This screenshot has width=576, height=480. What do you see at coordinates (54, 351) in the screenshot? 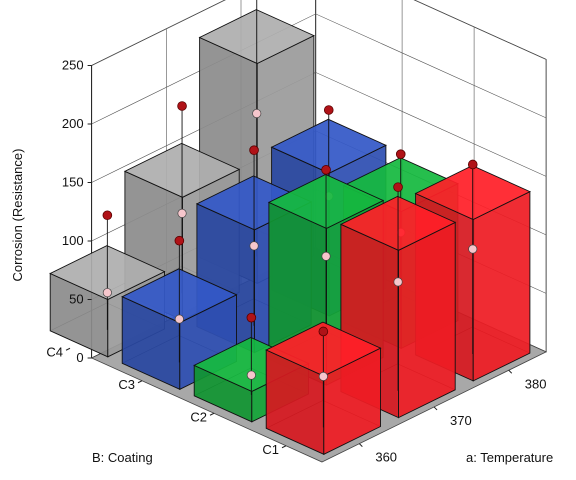
I see `y-tick-label: C4` at bounding box center [54, 351].